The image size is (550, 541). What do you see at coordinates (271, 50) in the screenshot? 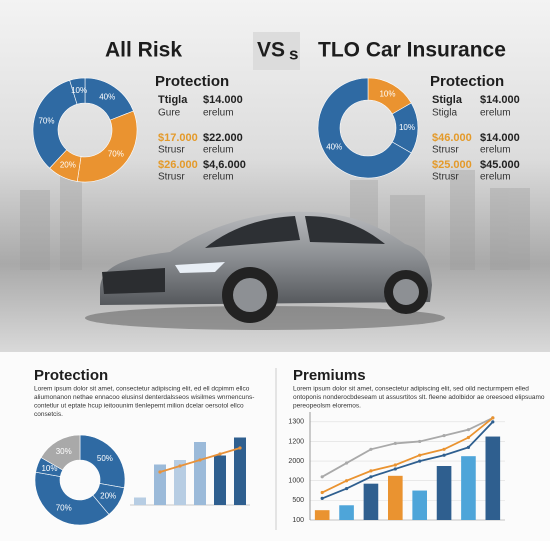
I see `vs-label: VS` at bounding box center [271, 50].